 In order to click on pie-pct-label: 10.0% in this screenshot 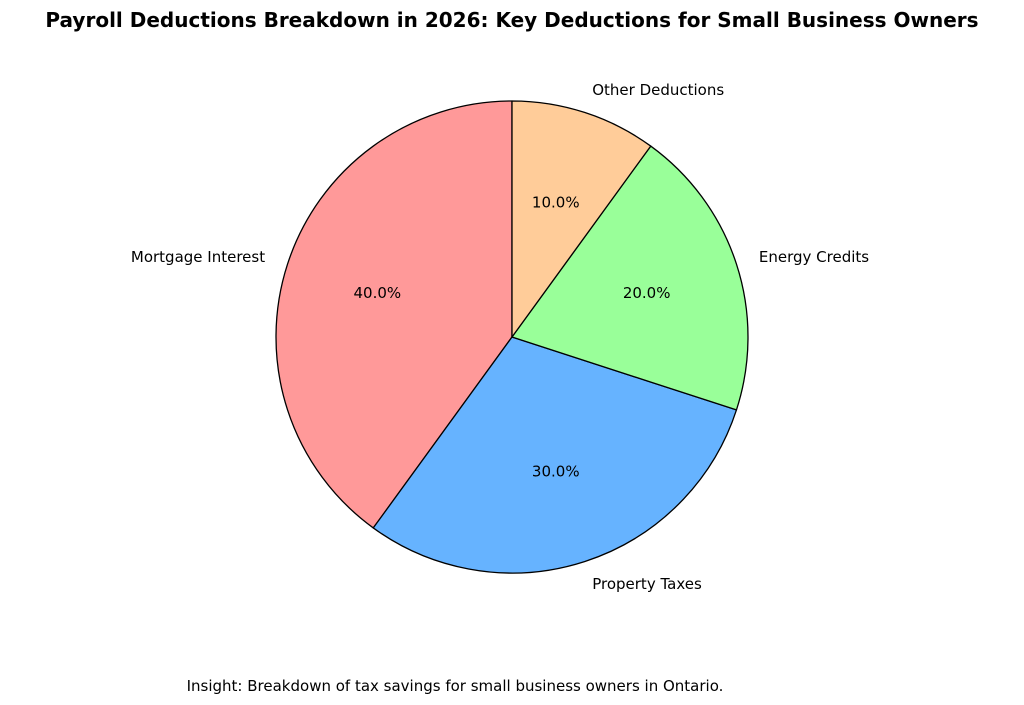, I will do `click(556, 202)`.